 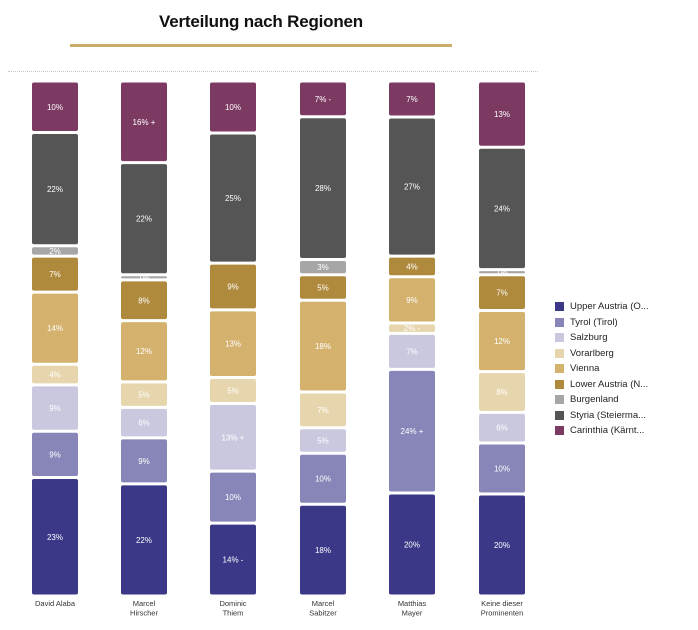 I want to click on data-label: 2%, so click(x=55, y=251).